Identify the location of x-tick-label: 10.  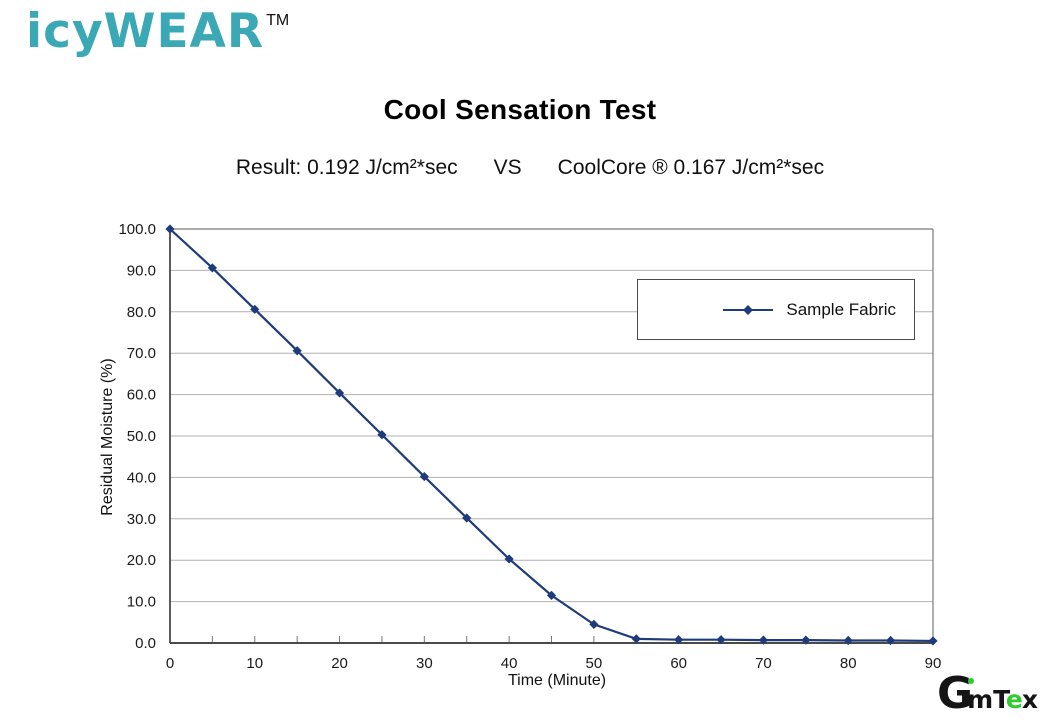
(254, 663).